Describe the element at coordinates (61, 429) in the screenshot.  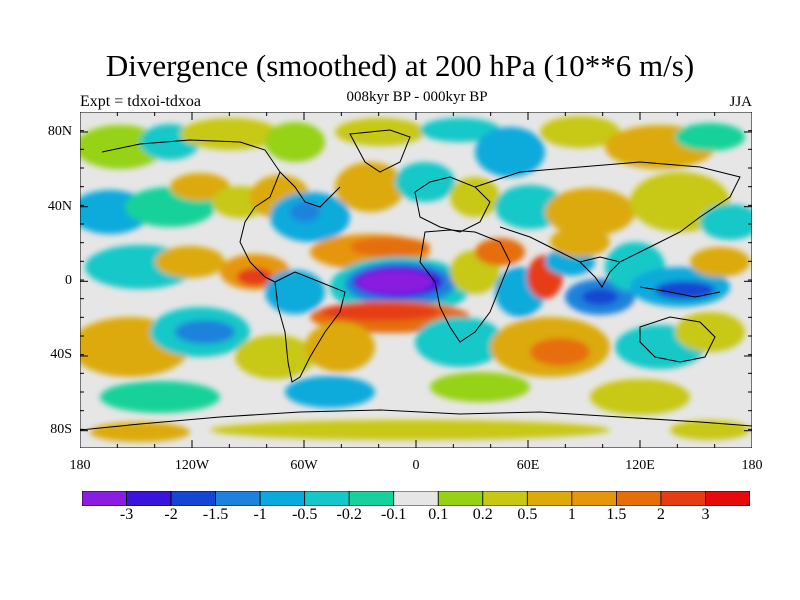
I see `lat-tick-label: 80S` at that location.